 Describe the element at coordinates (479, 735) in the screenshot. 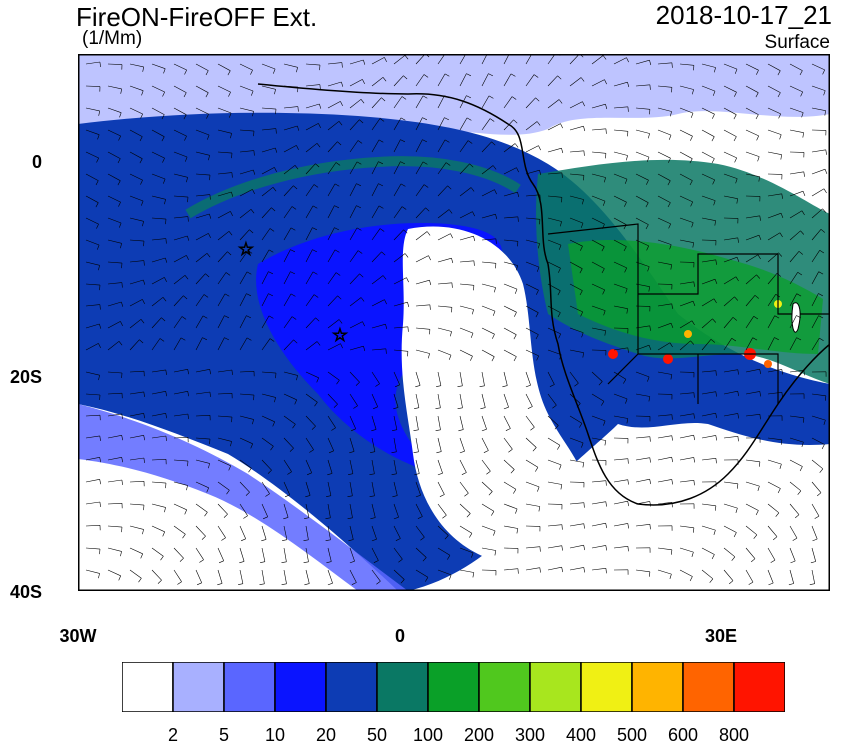

I see `colorbar-tick-label: 200` at that location.